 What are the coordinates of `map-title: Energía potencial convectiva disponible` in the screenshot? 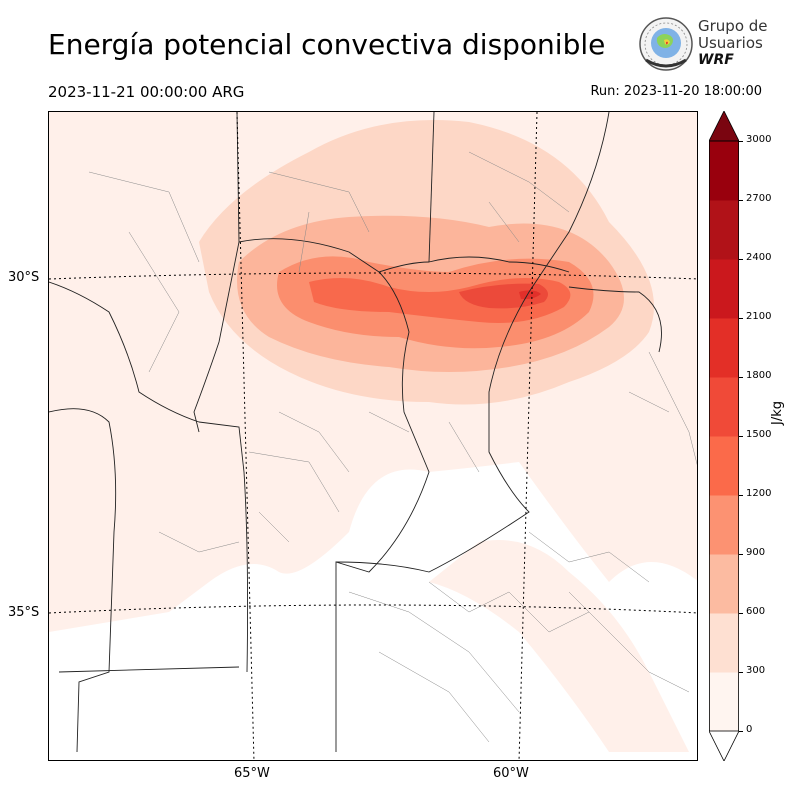 It's located at (327, 44).